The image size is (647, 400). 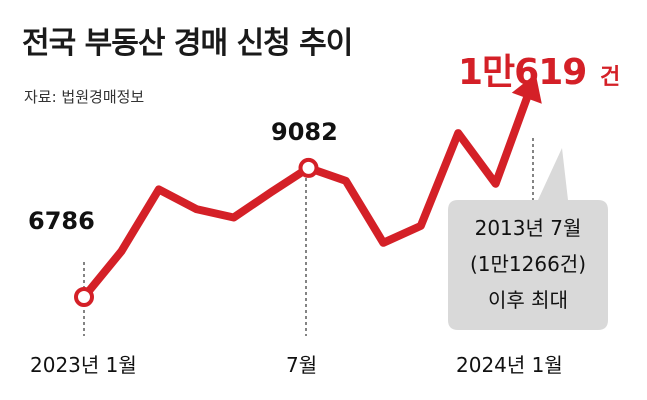 I want to click on data-label-first: 6786, so click(x=61, y=221).